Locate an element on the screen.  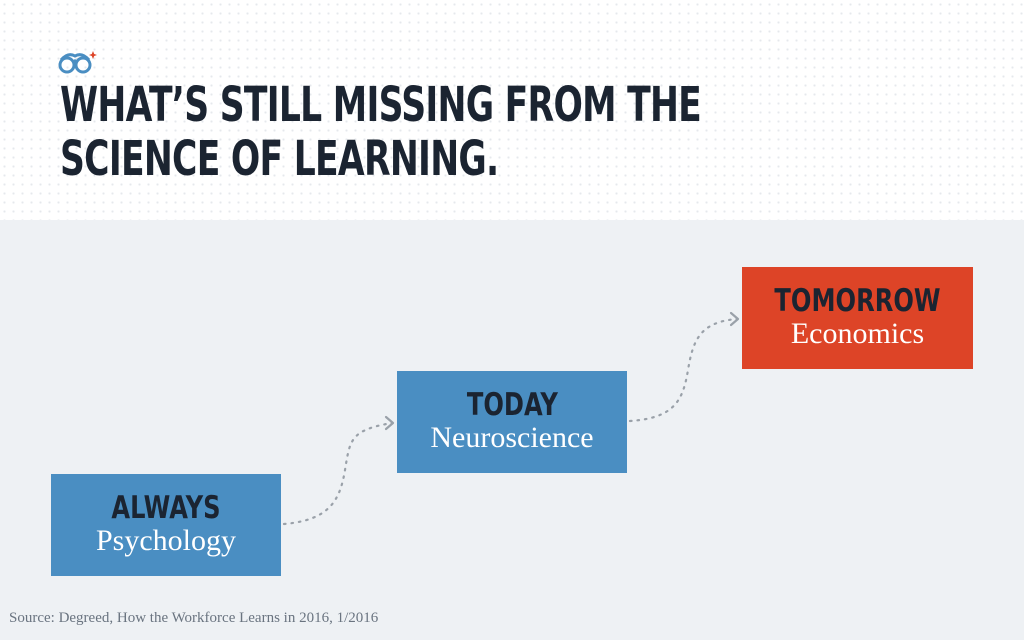
connector-today-tomorrow is located at coordinates (684, 367).